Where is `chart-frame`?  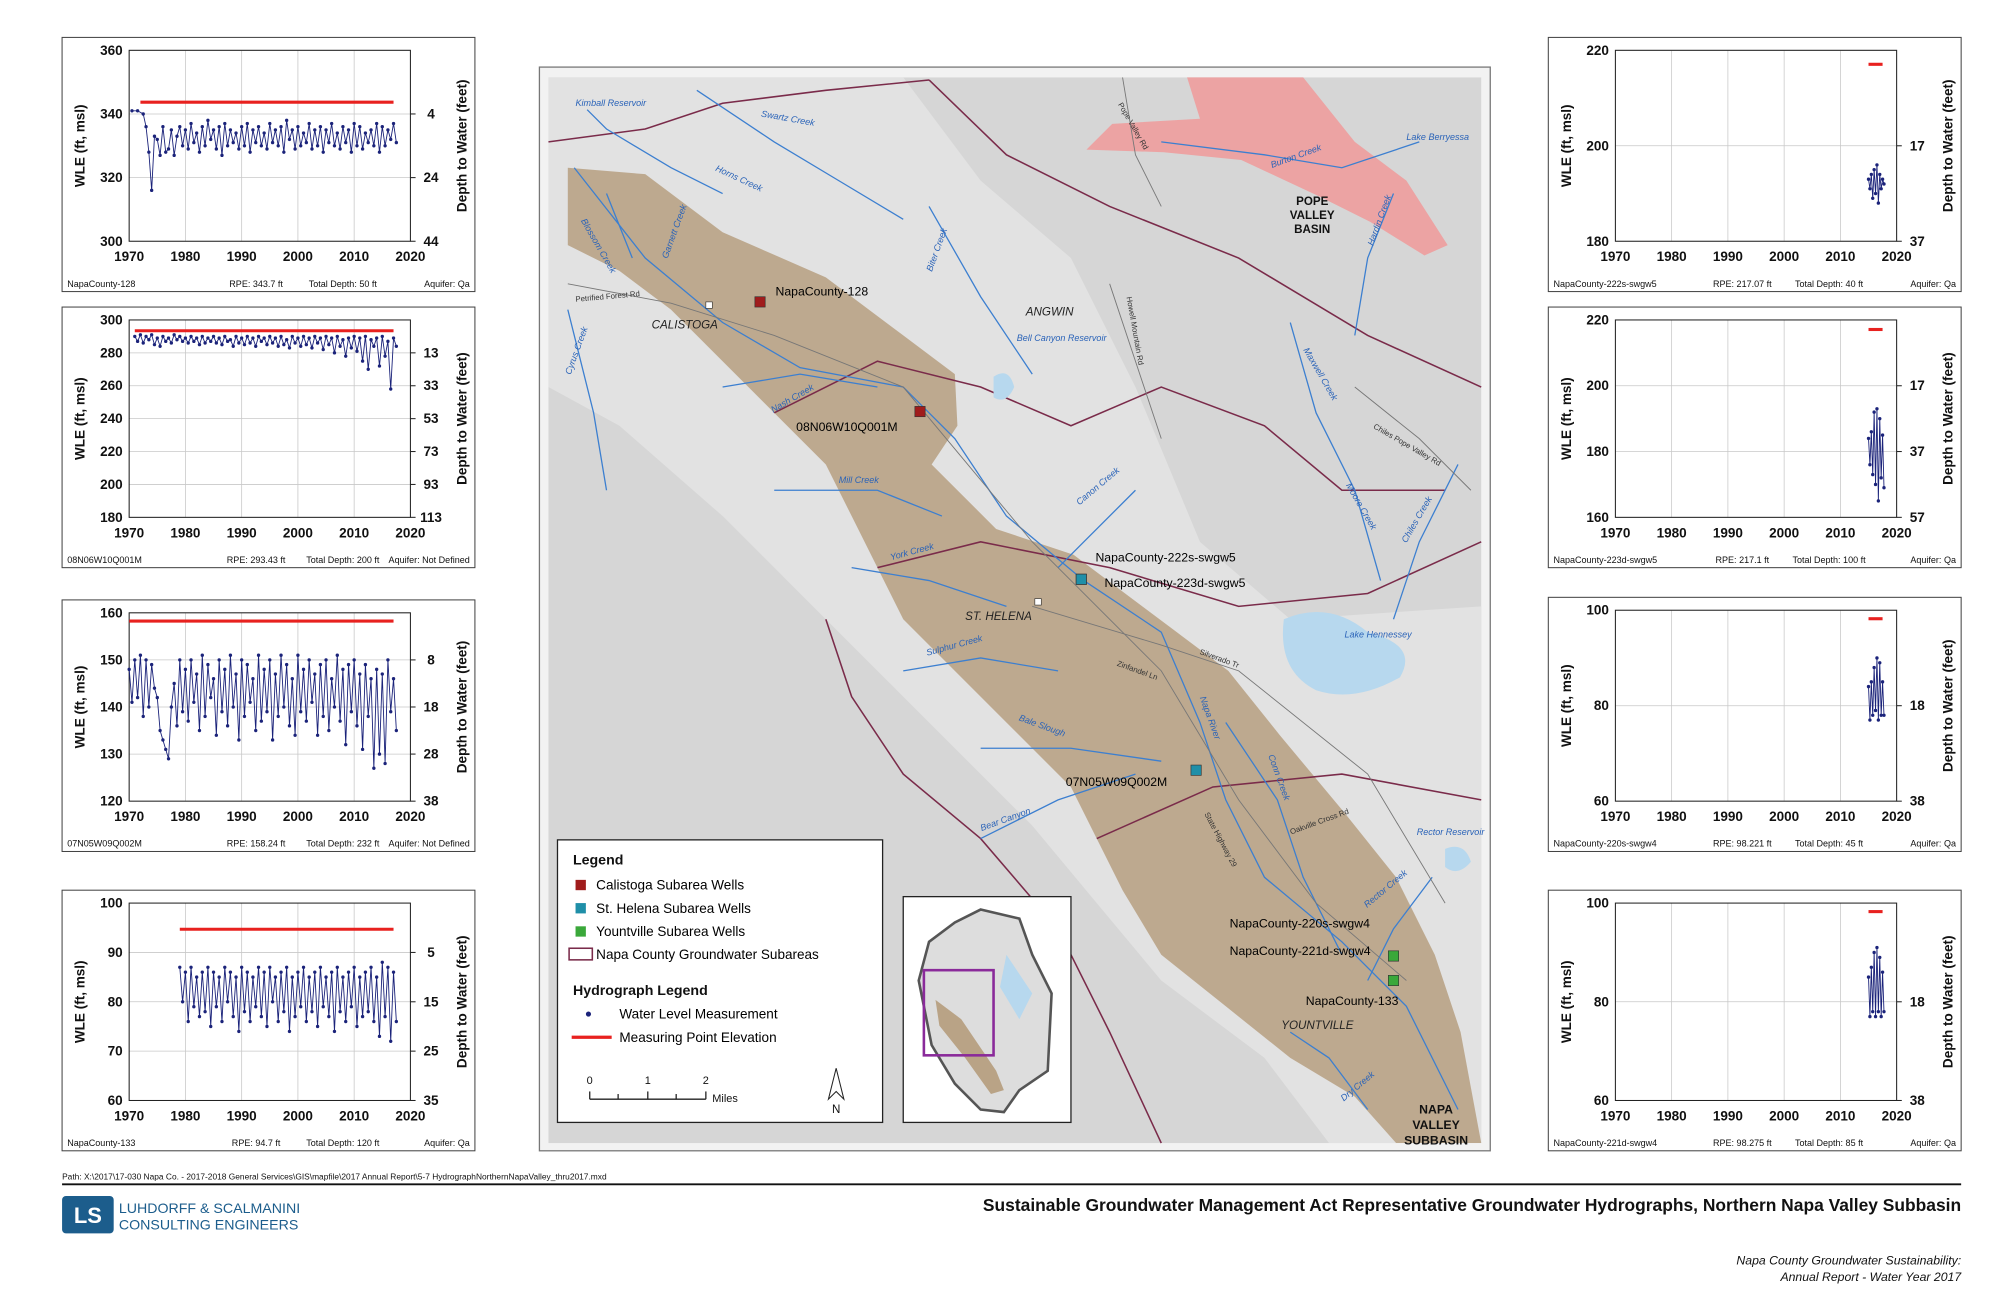 chart-frame is located at coordinates (268, 1020).